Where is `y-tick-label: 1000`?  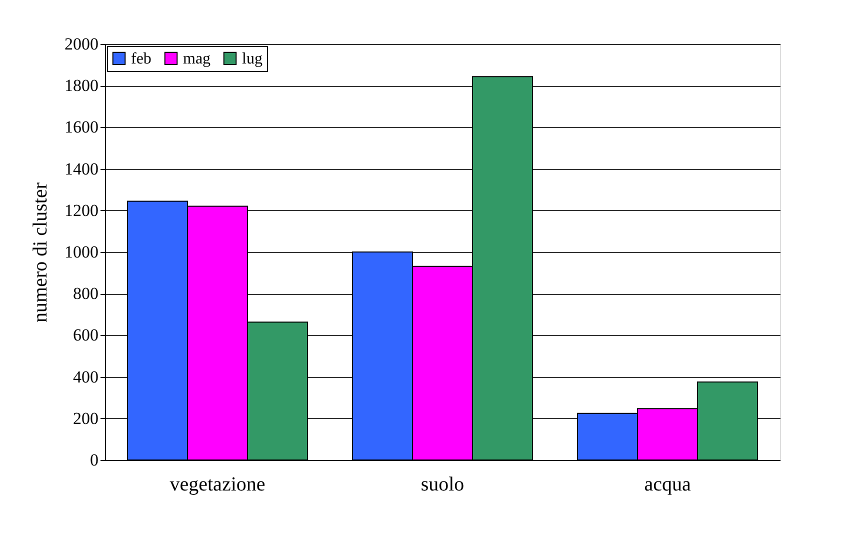
y-tick-label: 1000 is located at coordinates (81, 252).